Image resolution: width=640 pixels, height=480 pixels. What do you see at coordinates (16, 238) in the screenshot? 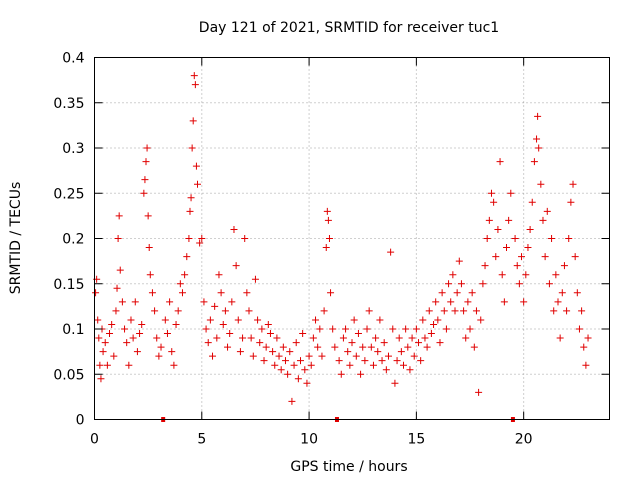
I see `y-axis-label: SRMTID / TECUs` at bounding box center [16, 238].